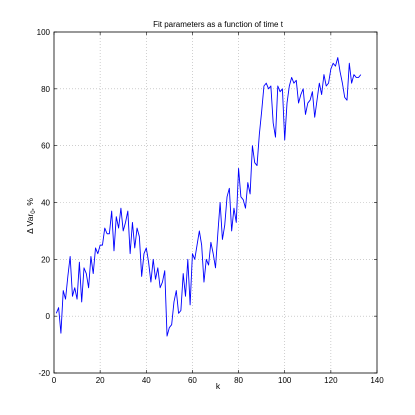 Image resolution: width=415 pixels, height=415 pixels. Describe the element at coordinates (377, 380) in the screenshot. I see `x-tick-label: 140` at that location.